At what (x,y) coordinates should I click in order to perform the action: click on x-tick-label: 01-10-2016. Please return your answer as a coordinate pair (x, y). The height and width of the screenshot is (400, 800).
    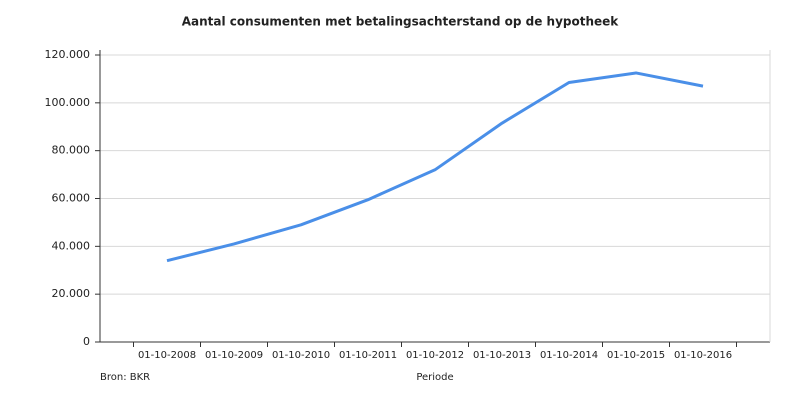
    Looking at the image, I should click on (703, 355).